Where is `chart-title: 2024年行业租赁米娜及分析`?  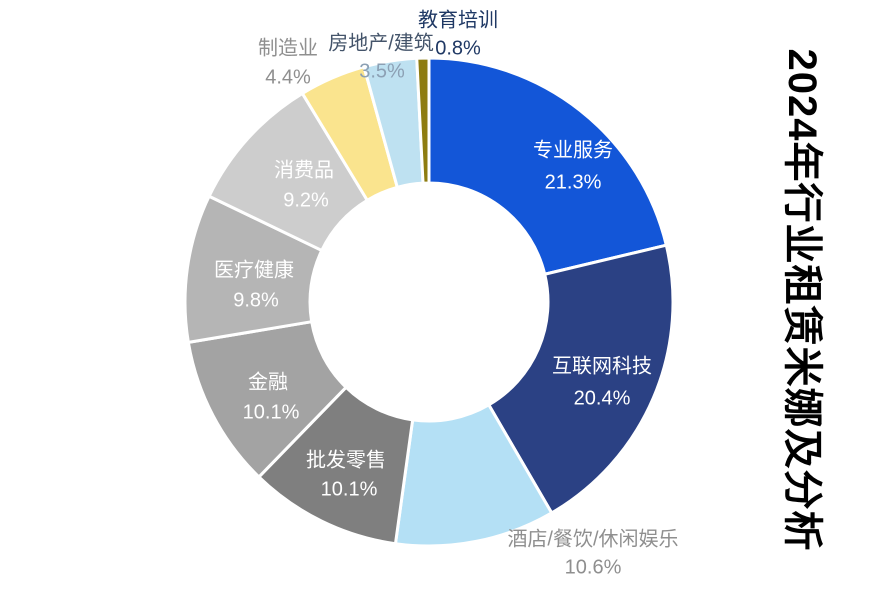
chart-title: 2024年行业租赁米娜及分析 is located at coordinates (802, 300).